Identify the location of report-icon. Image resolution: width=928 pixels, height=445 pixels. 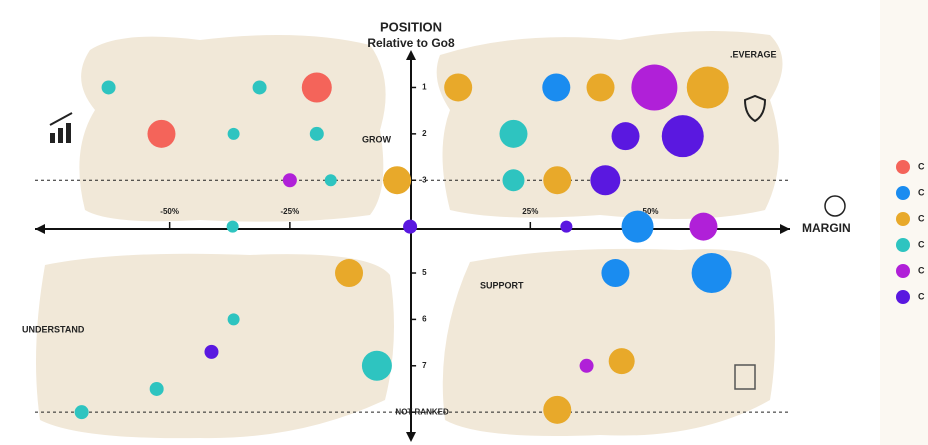
(745, 377).